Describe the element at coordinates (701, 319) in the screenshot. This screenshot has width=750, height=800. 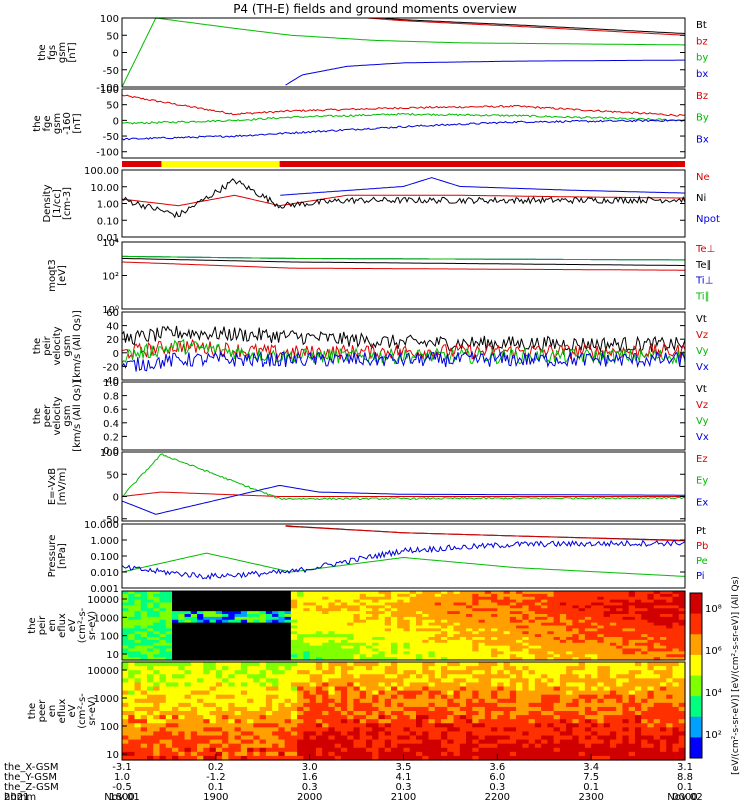
I see `legend-Vt: Vt` at that location.